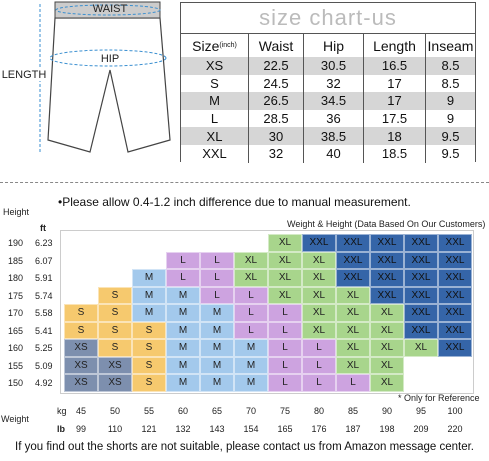 Image resolution: width=489 pixels, height=461 pixels. I want to click on height-label: Height, so click(16, 212).